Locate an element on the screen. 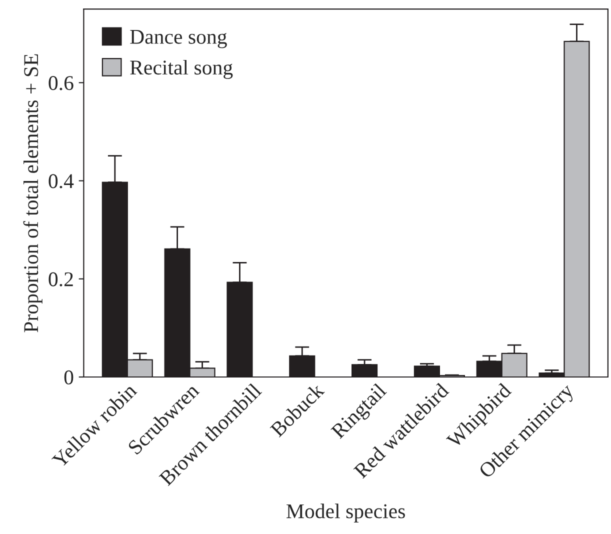 Image resolution: width=611 pixels, height=534 pixels. y-axis-title: Proportion of total elements + SE is located at coordinates (32, 193).